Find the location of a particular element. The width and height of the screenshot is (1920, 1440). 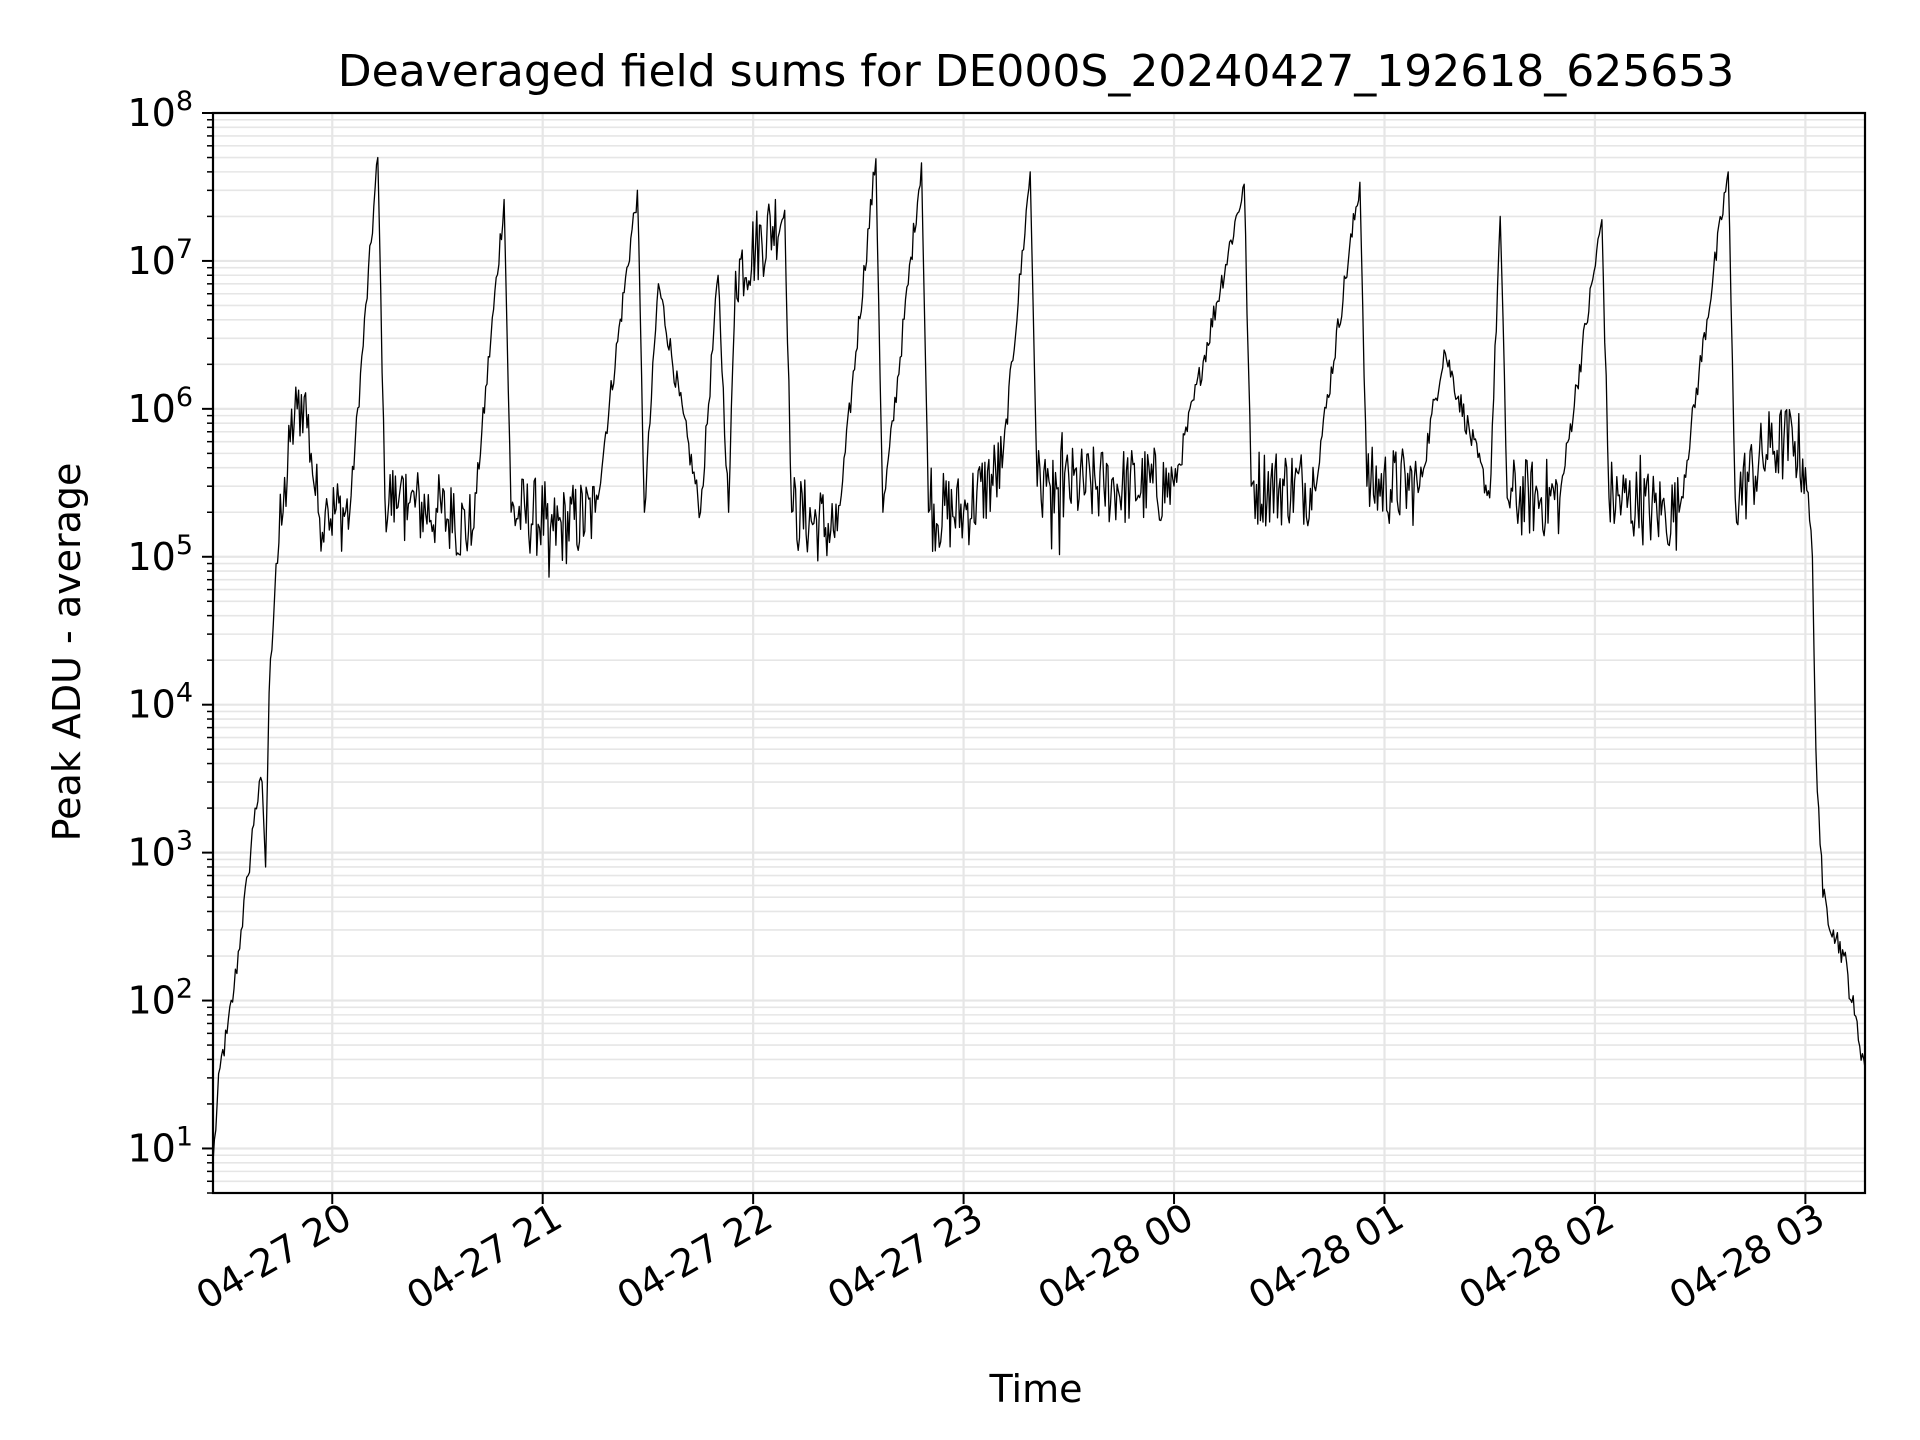

y-tick-label: 106 is located at coordinates (160, 406).